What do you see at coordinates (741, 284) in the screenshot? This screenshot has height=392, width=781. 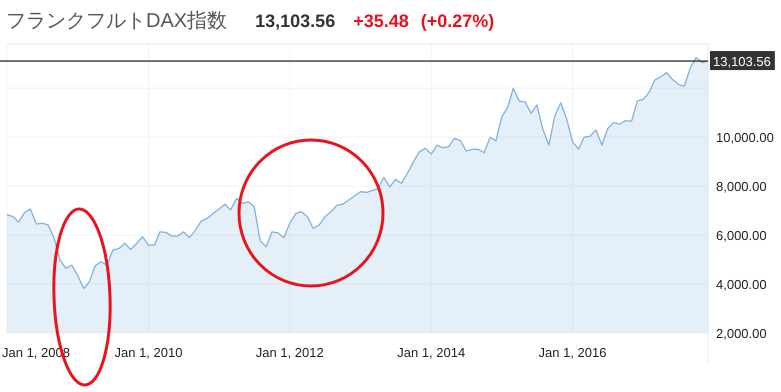 I see `y-tick-label: 4,000.00` at bounding box center [741, 284].